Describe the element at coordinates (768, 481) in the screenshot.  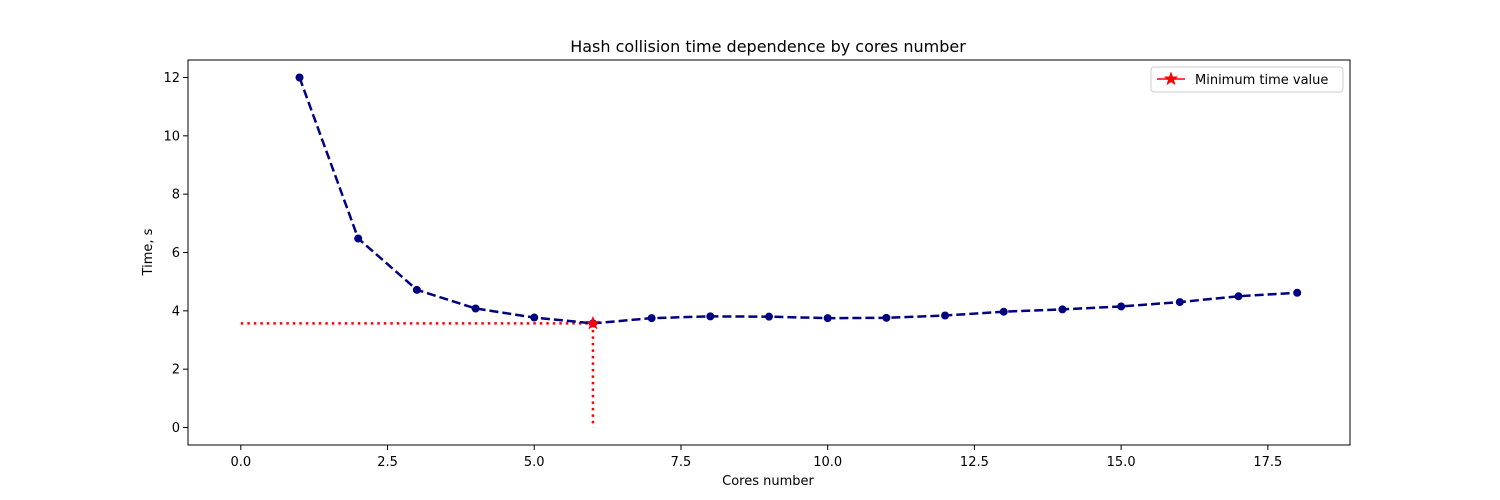
I see `x-axis-label: Cores number` at that location.